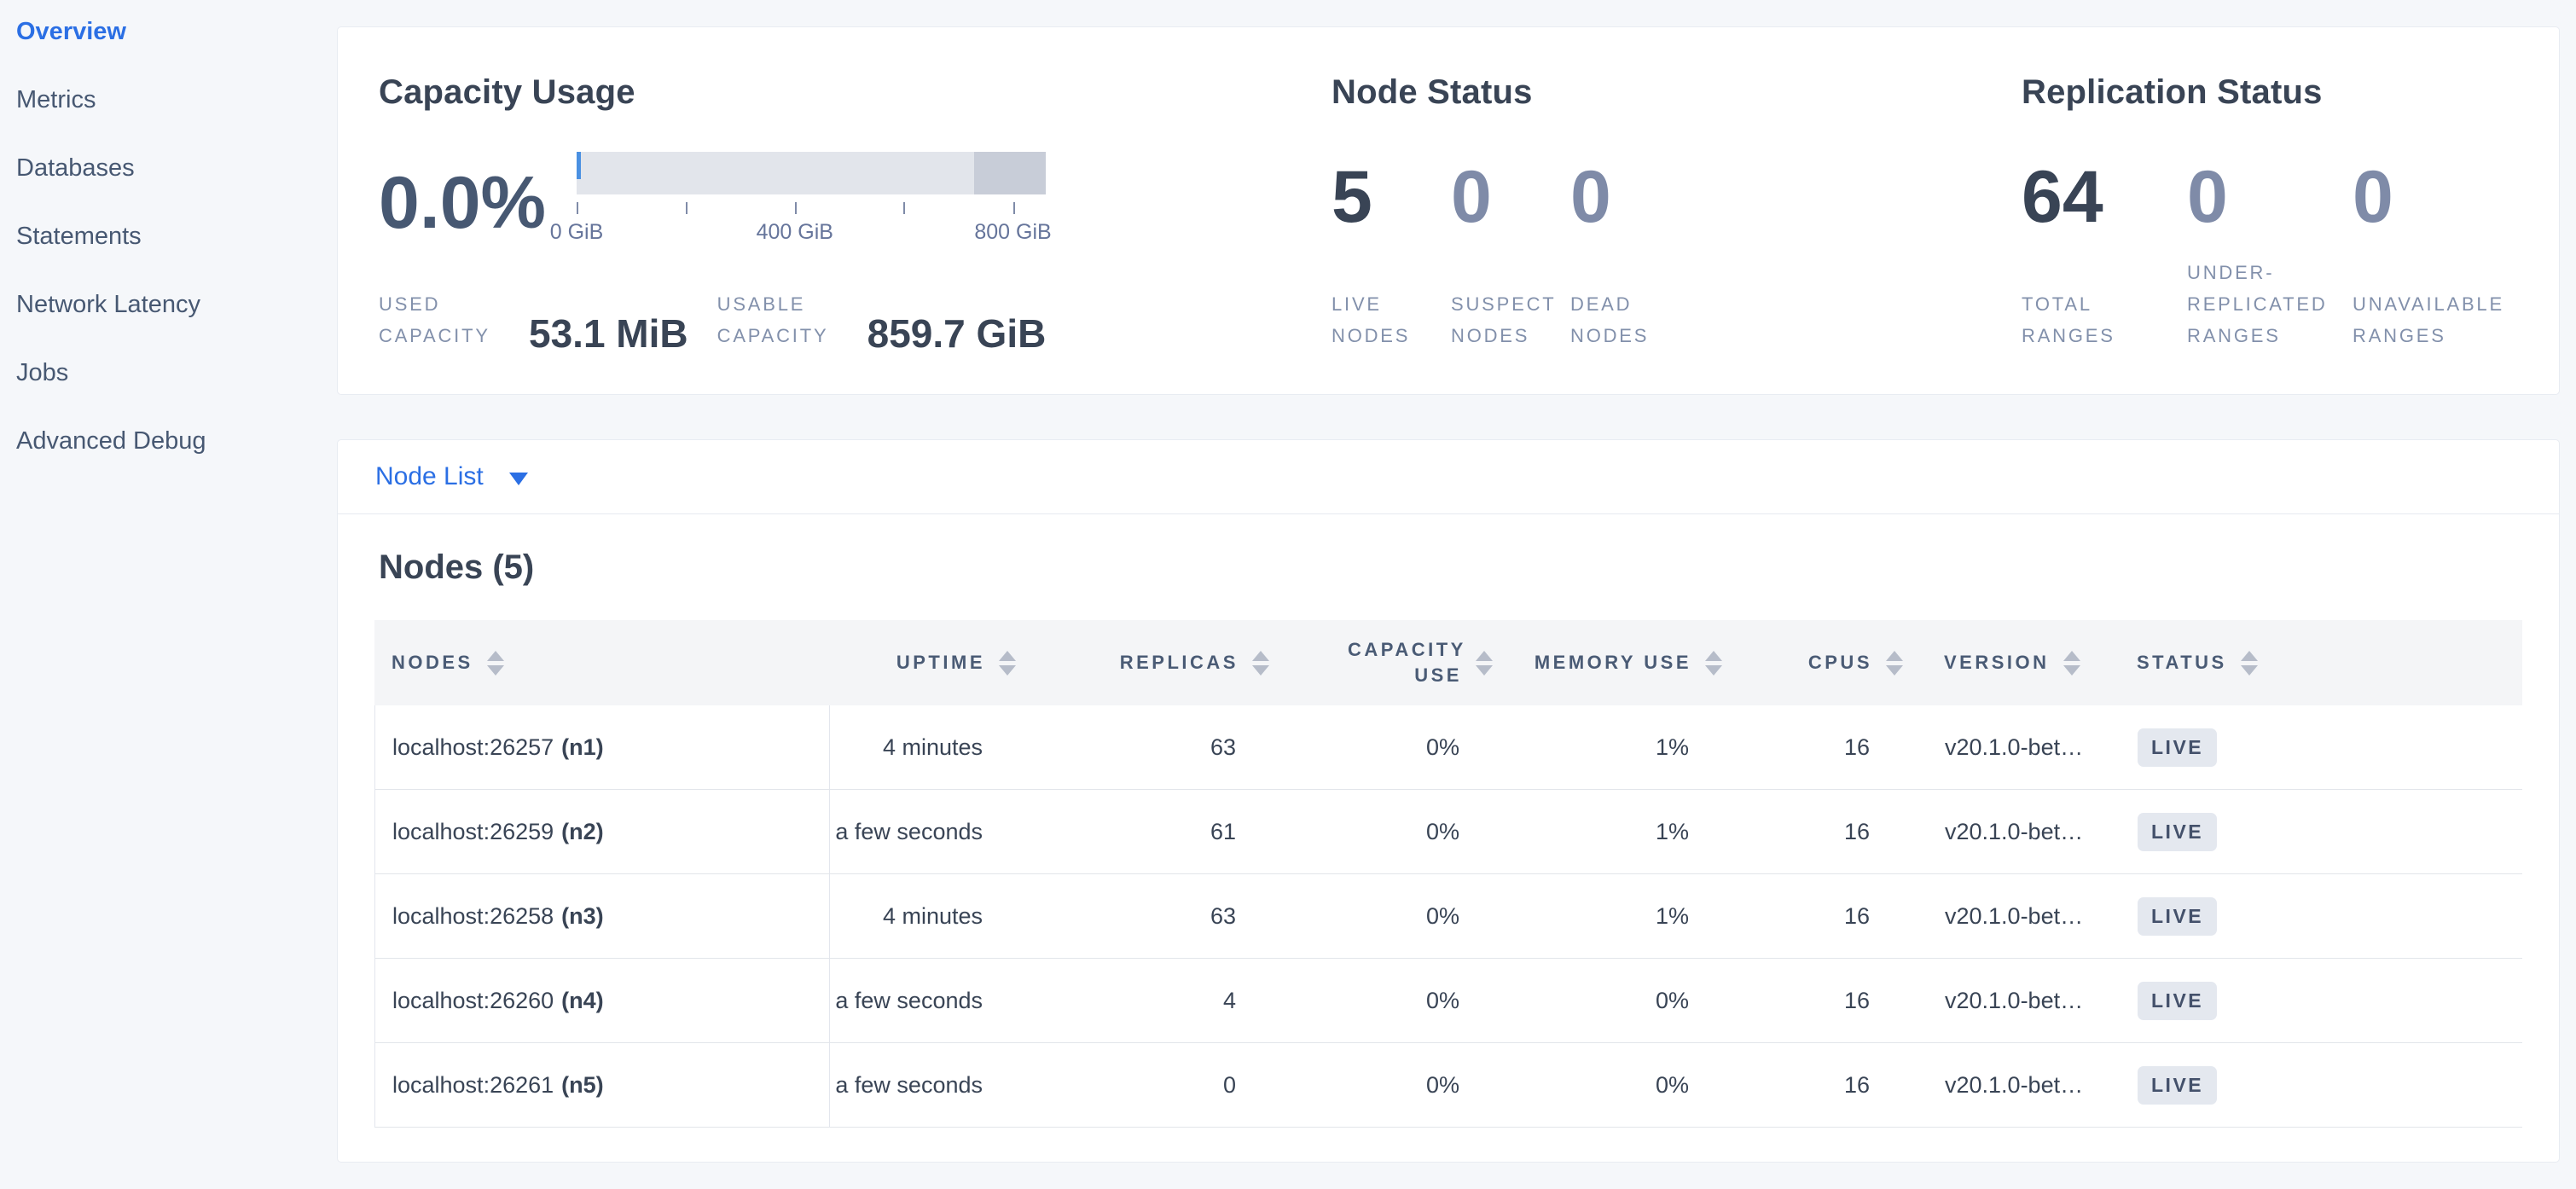 This screenshot has width=2576, height=1189. Describe the element at coordinates (1383, 255) in the screenshot. I see `live-nodes-stat: 5 LIVE NODES` at that location.